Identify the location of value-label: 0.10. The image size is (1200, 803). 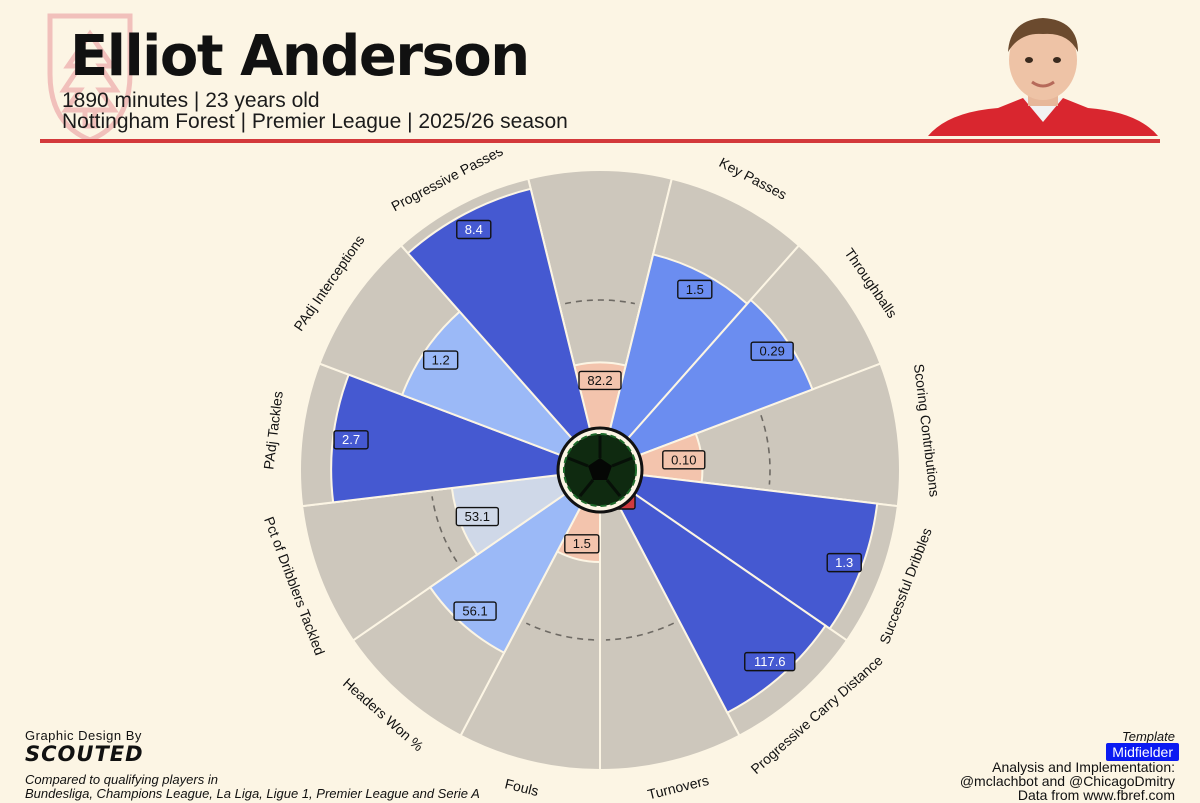
(684, 460).